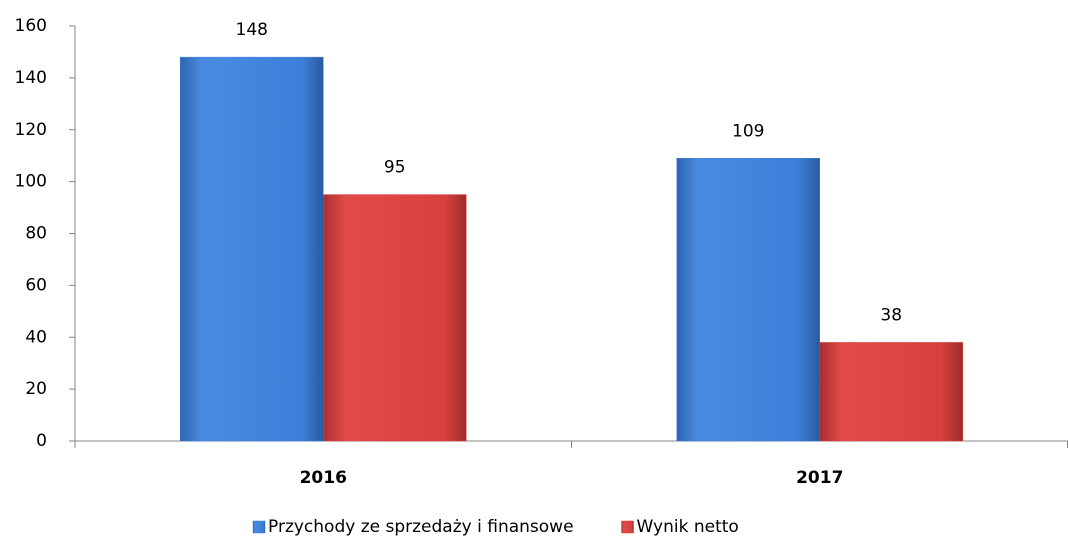 The height and width of the screenshot is (544, 1068). I want to click on y-tick-label: 60, so click(36, 285).